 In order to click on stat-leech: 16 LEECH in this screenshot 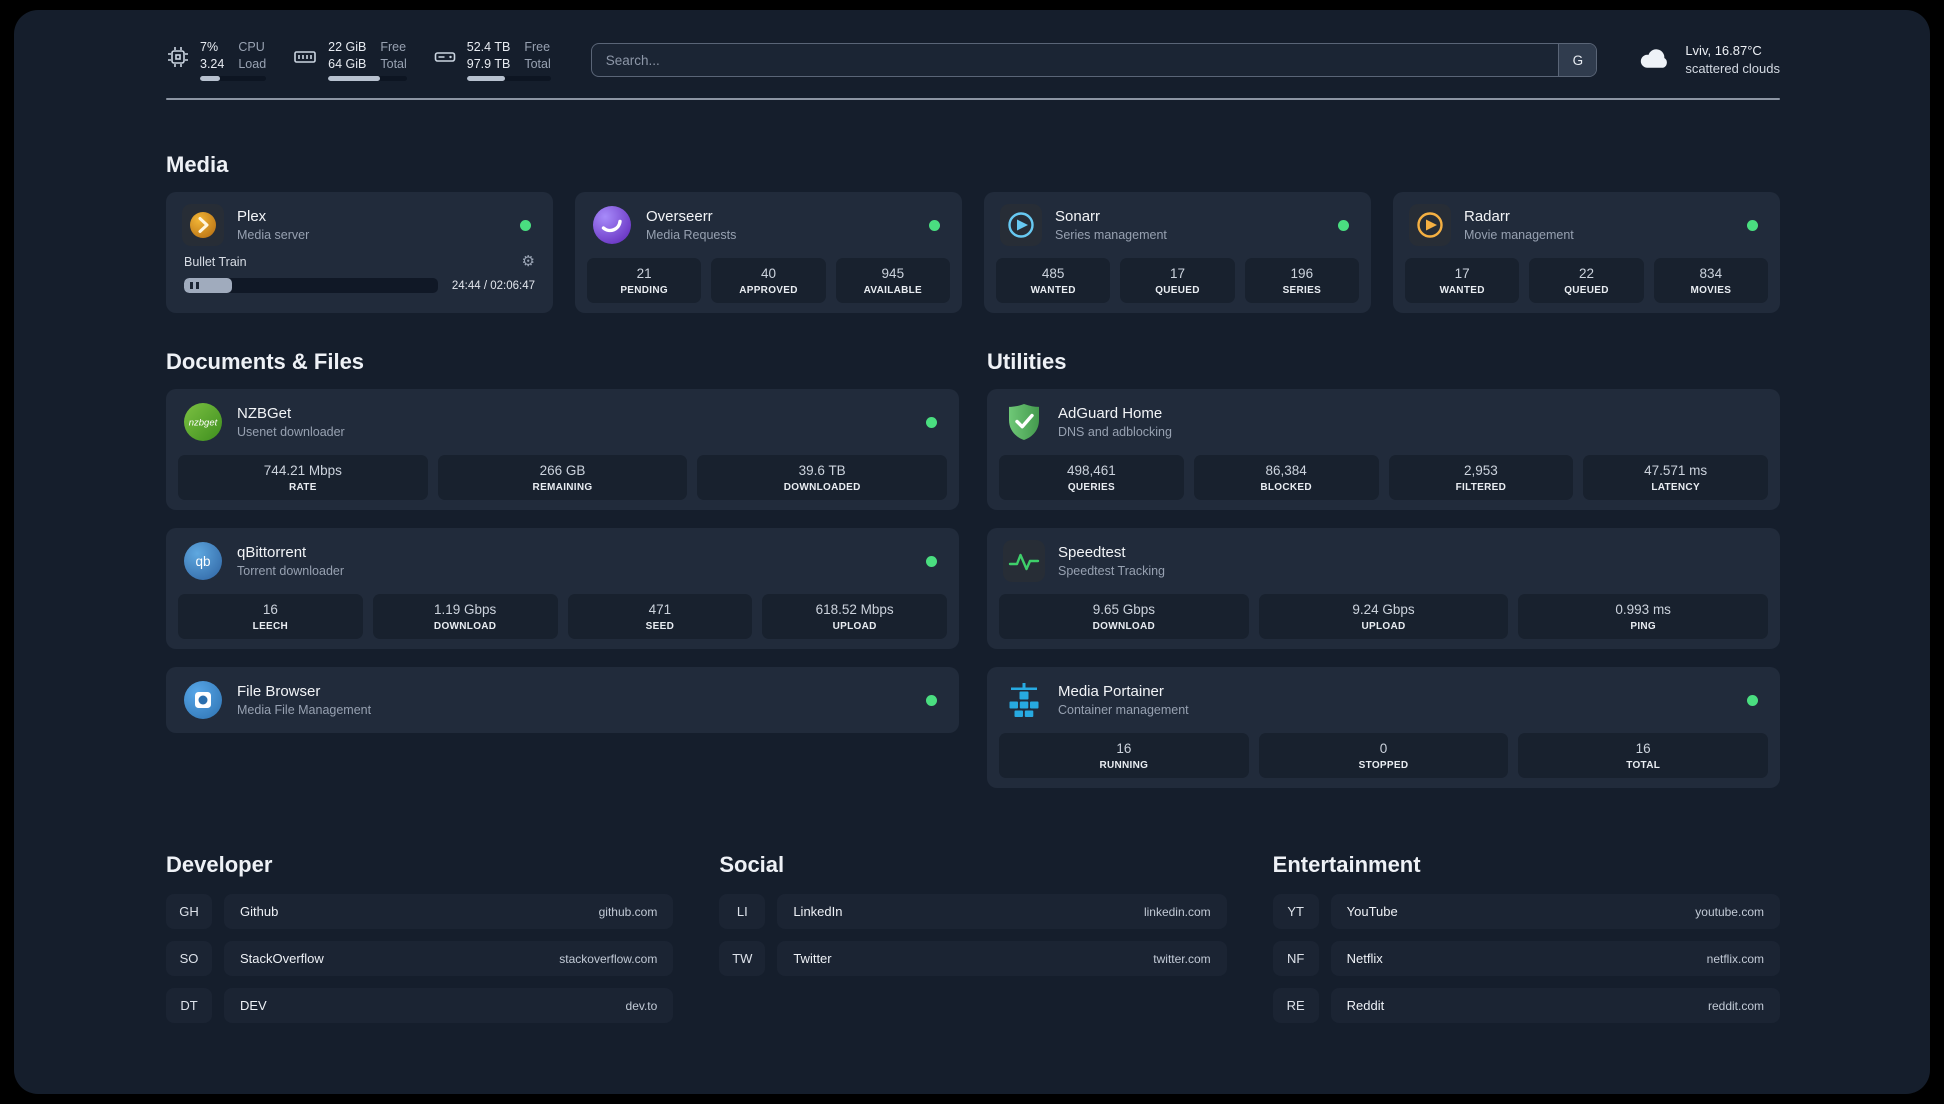, I will do `click(270, 616)`.